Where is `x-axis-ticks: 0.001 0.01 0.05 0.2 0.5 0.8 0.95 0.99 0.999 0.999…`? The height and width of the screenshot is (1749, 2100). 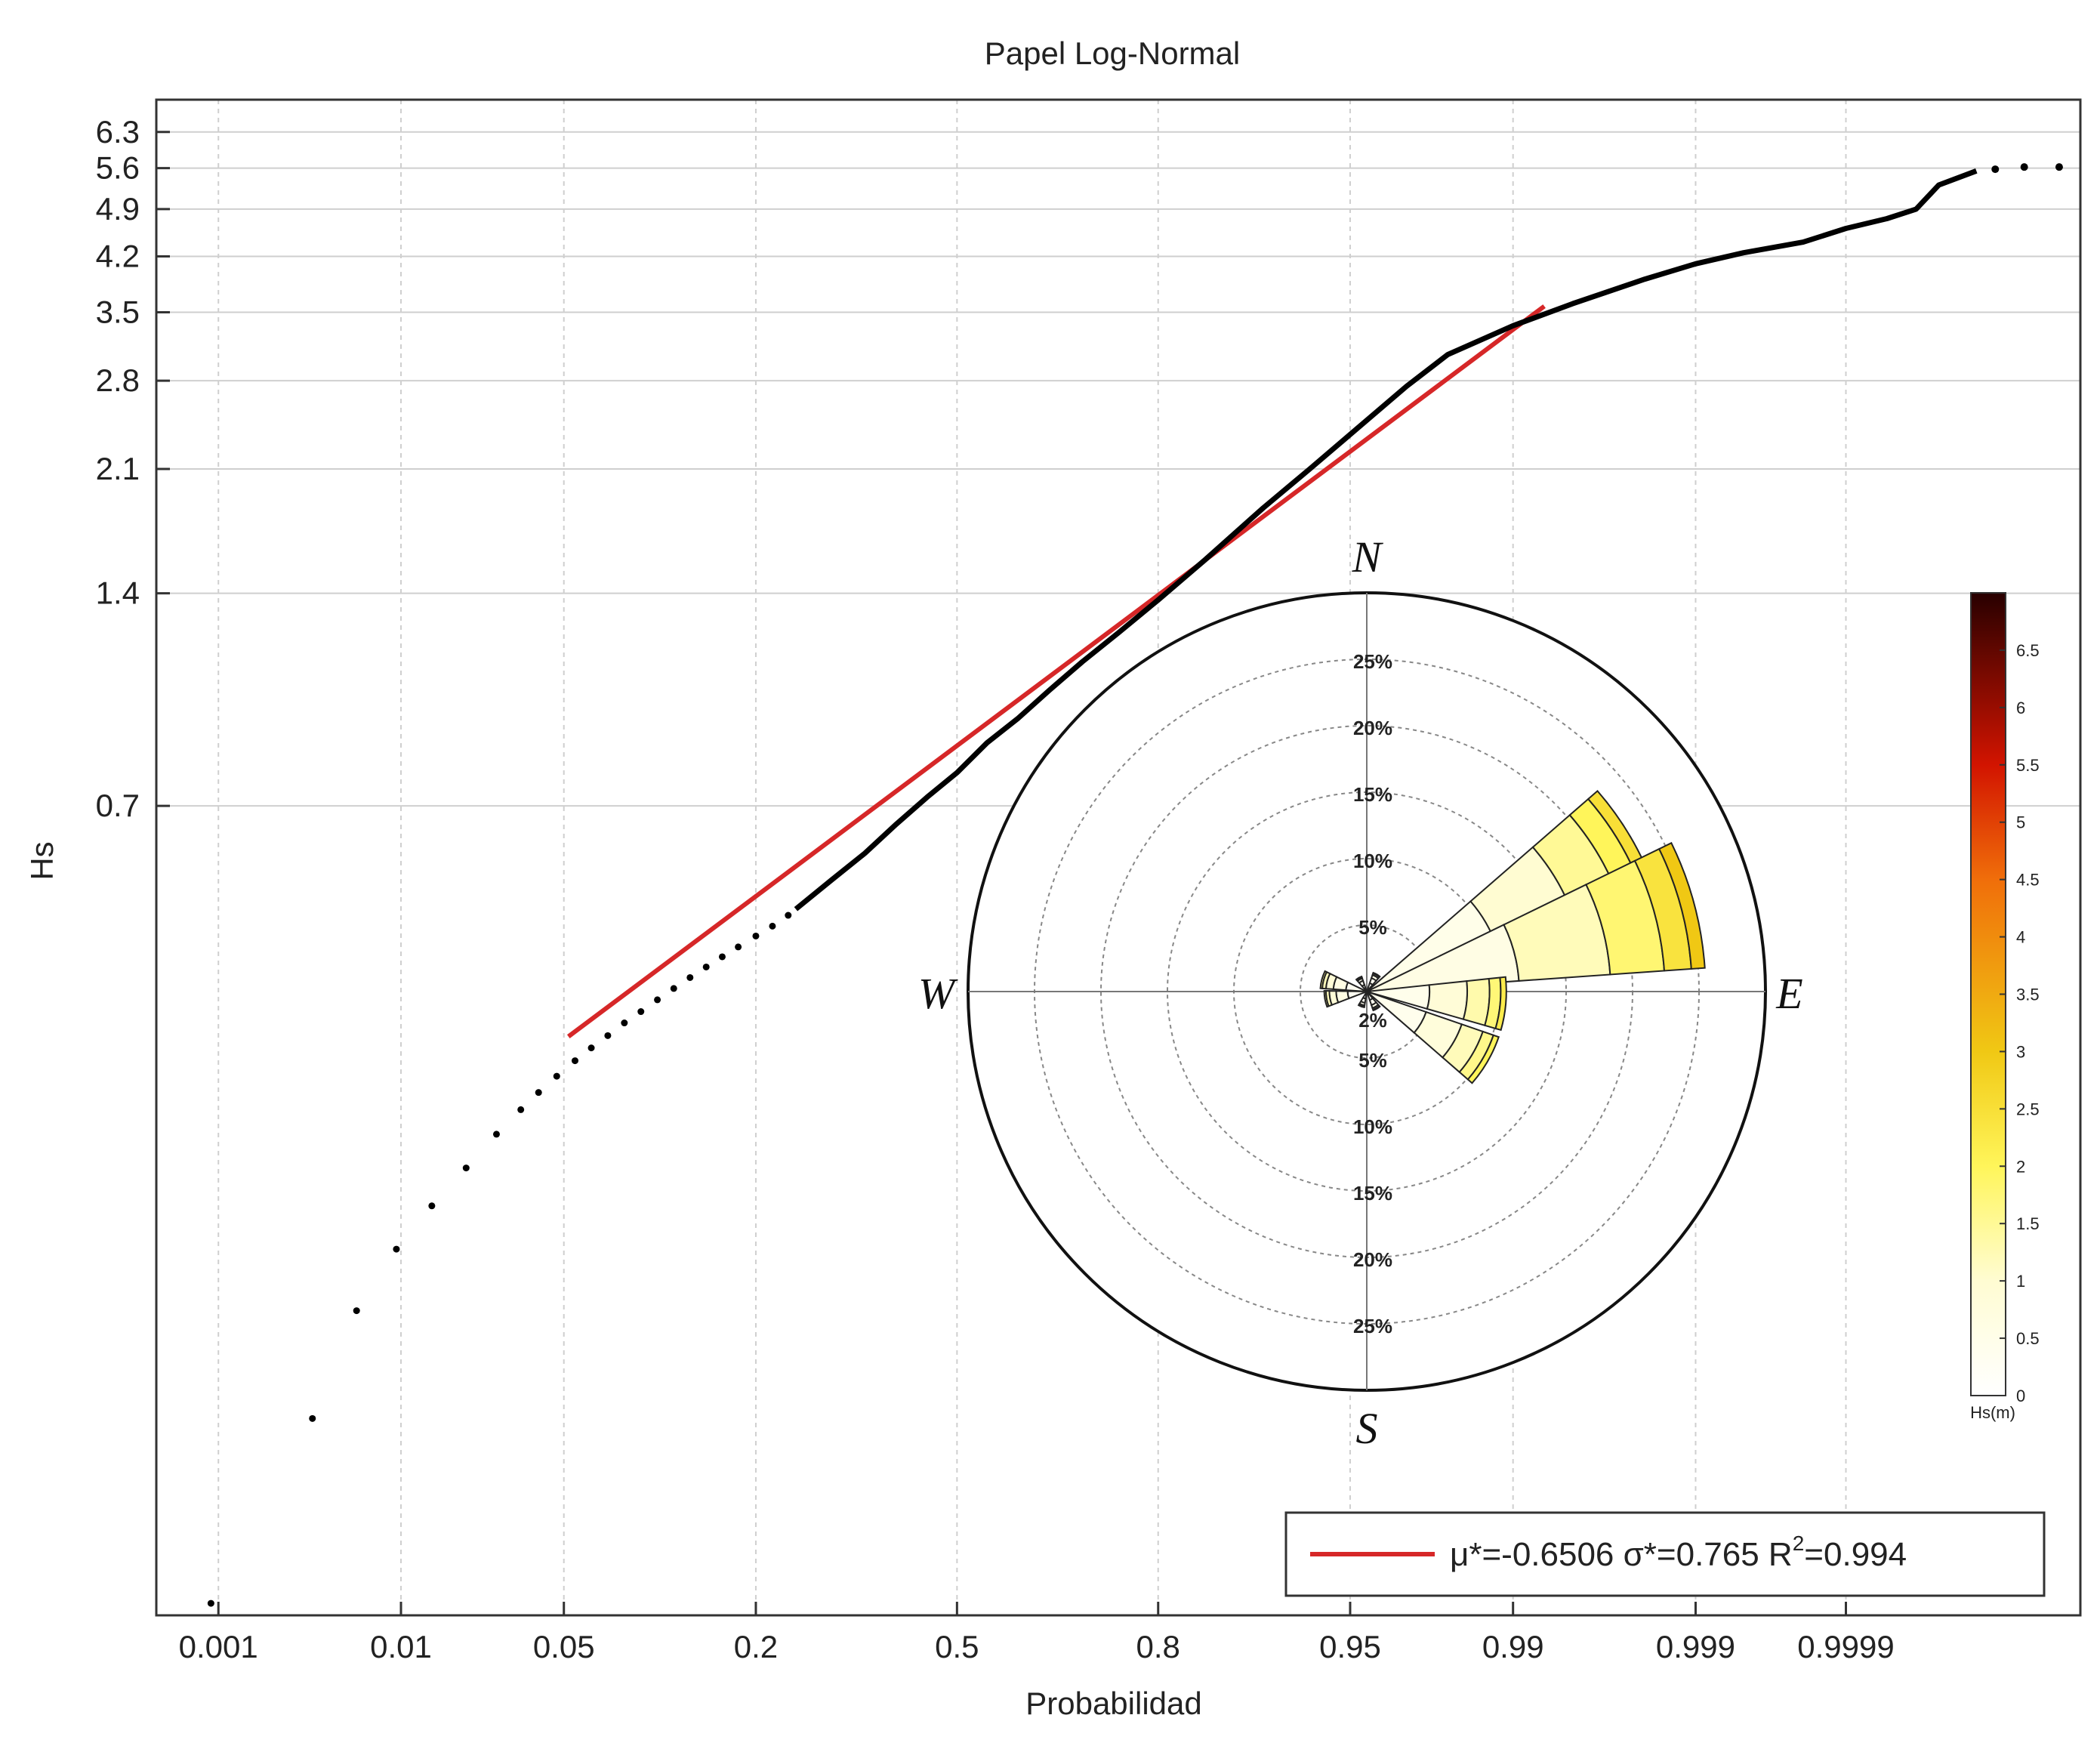 x-axis-ticks: 0.001 0.01 0.05 0.2 0.5 0.8 0.95 0.99 0.999 0.999… is located at coordinates (1037, 1633).